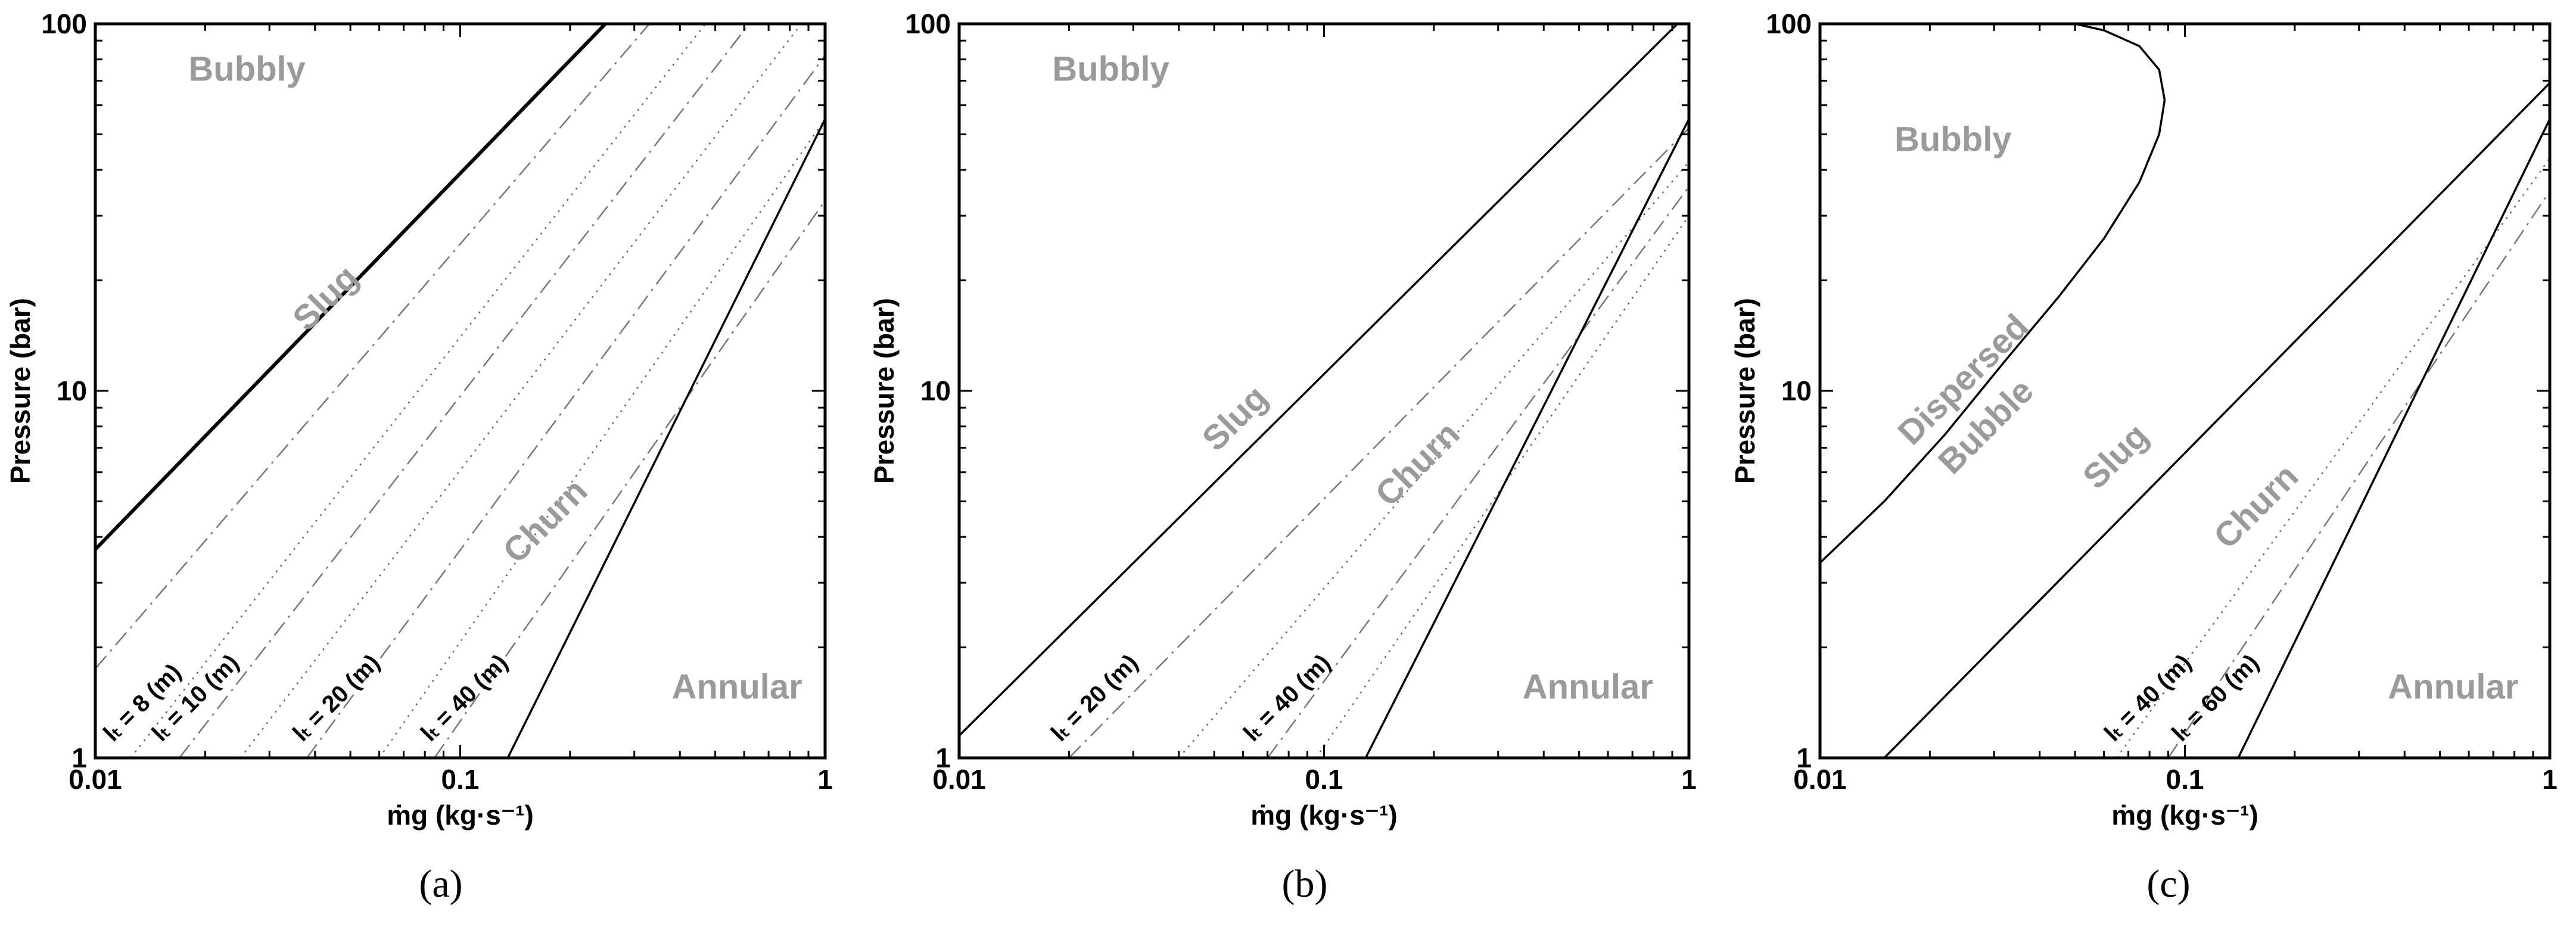 This screenshot has height=942, width=2576. What do you see at coordinates (336, 698) in the screenshot?
I see `line-length-label: lₜ = 20 (m)` at bounding box center [336, 698].